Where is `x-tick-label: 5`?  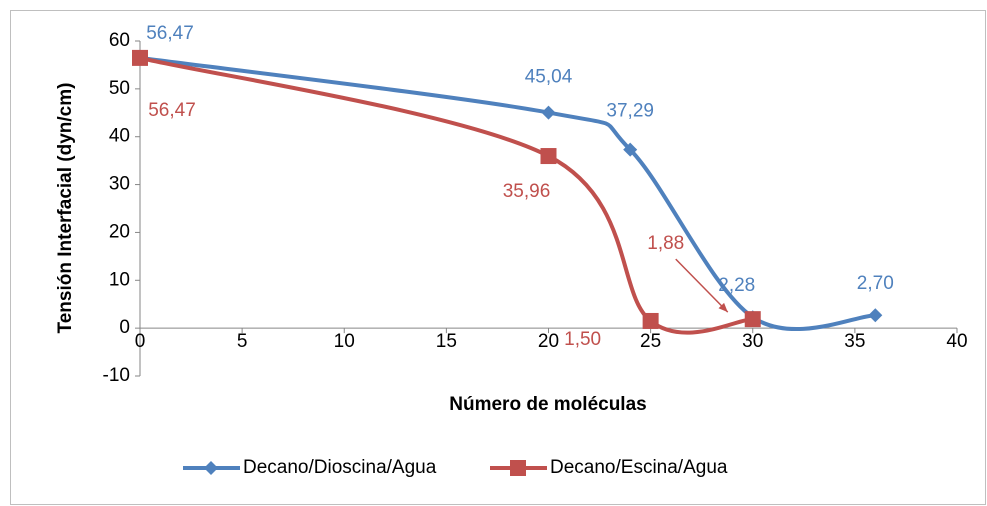
x-tick-label: 5 is located at coordinates (242, 341).